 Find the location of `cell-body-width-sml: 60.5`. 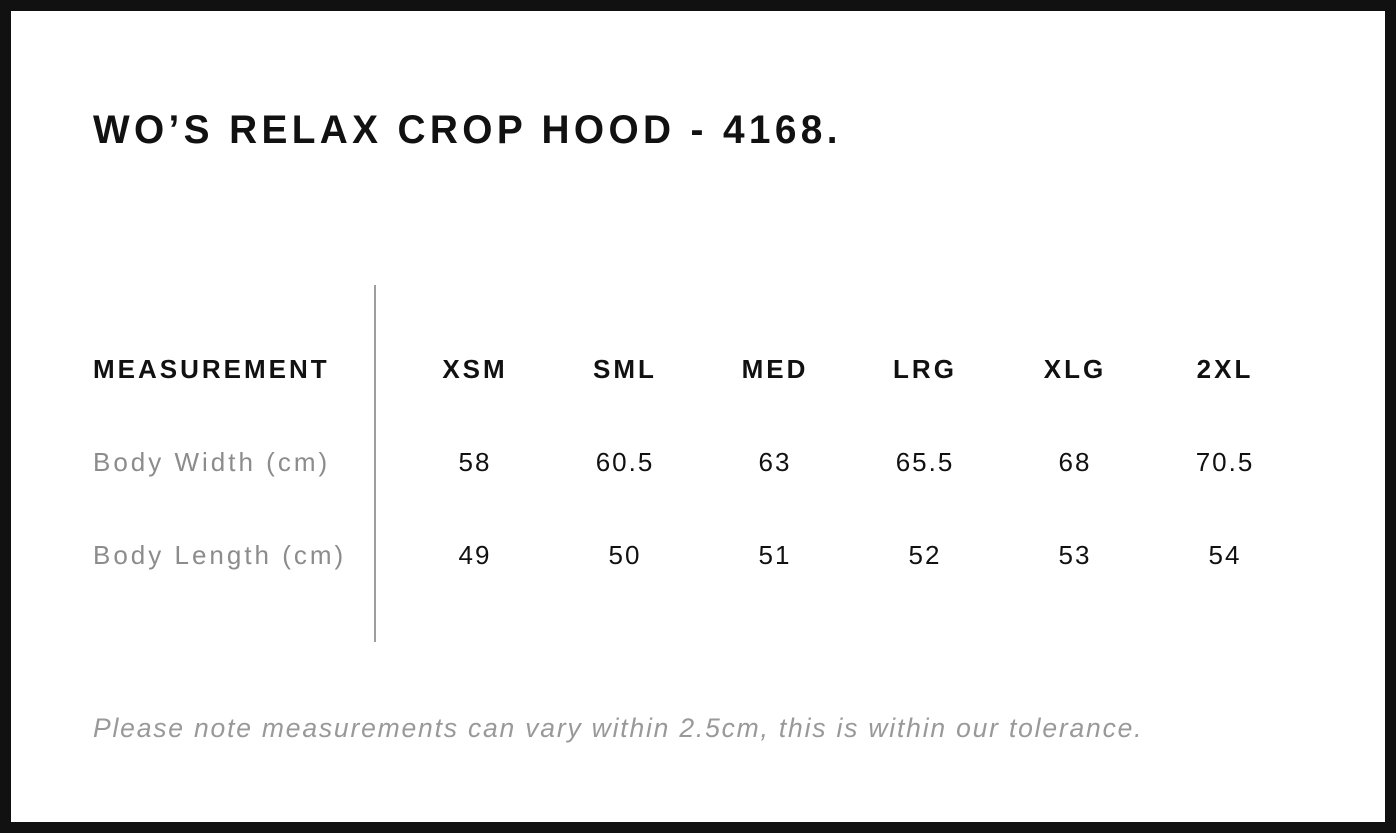

cell-body-width-sml: 60.5 is located at coordinates (625, 462).